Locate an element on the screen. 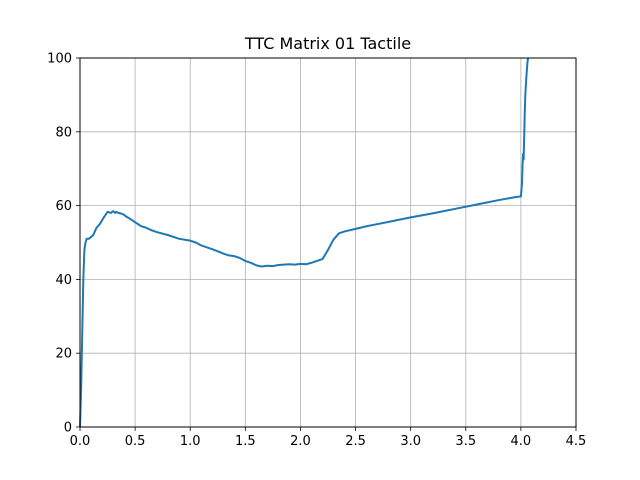  x-tick-label: 0.5 is located at coordinates (135, 441).